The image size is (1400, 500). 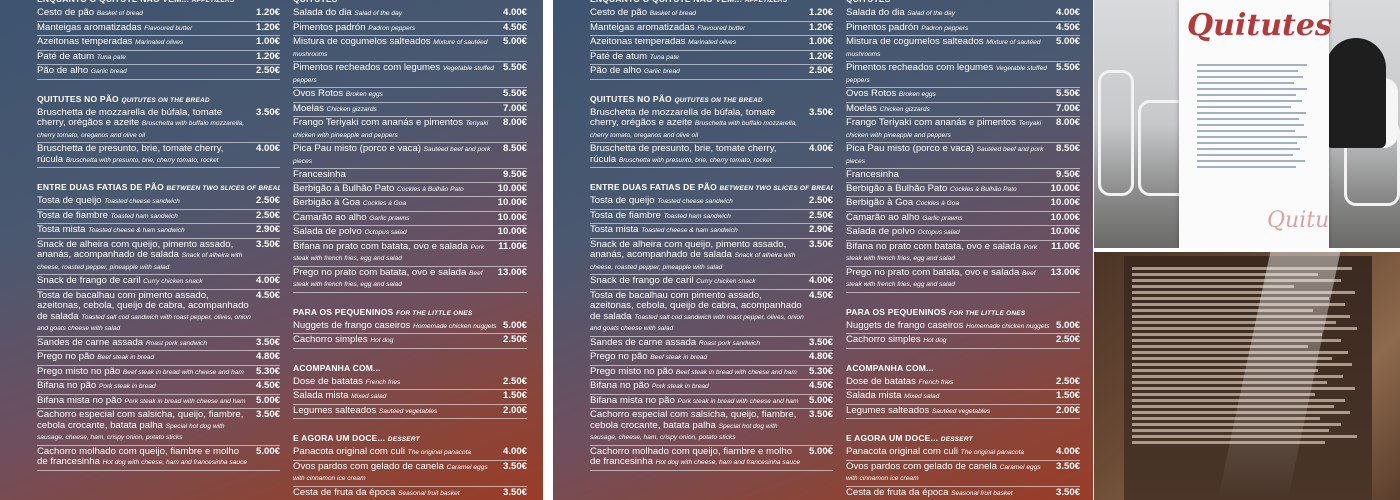 I want to click on menu-item-price: 1.50€, so click(x=514, y=395).